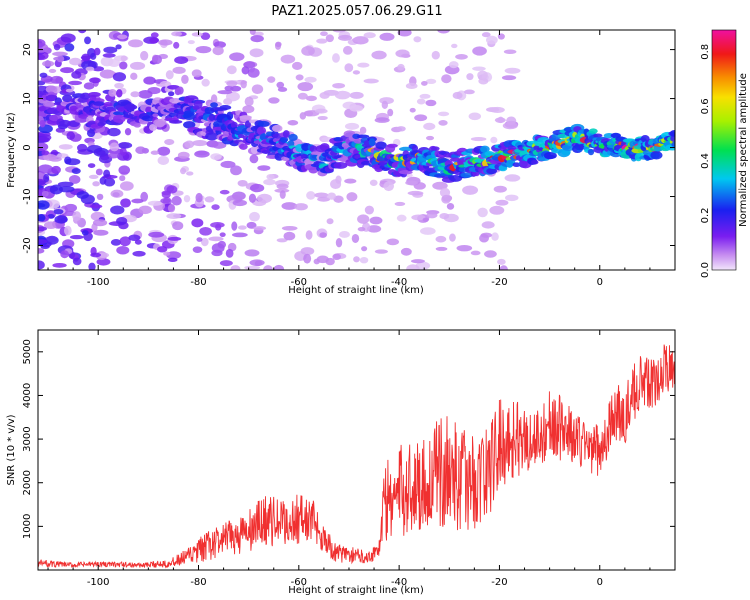 The width and height of the screenshot is (750, 600). What do you see at coordinates (27, 482) in the screenshot?
I see `snr-y-tick-label: 2000` at bounding box center [27, 482].